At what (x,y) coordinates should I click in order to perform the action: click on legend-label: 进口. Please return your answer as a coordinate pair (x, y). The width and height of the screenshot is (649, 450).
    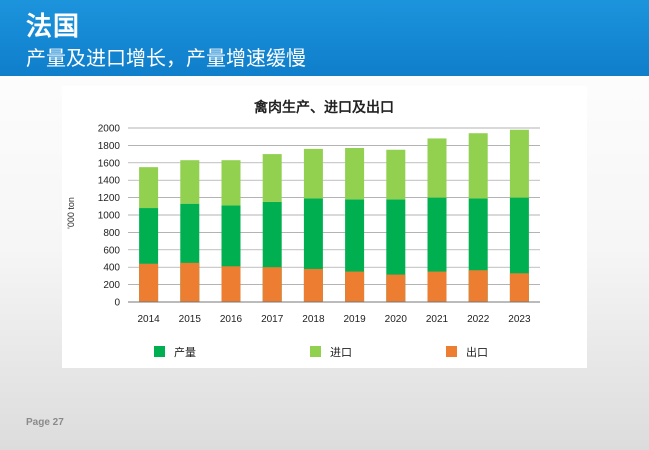
    Looking at the image, I should click on (341, 352).